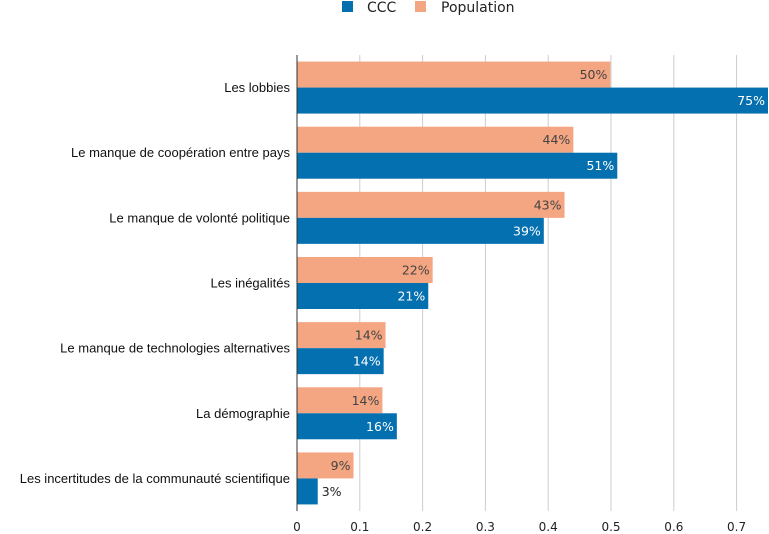  Describe the element at coordinates (199, 217) in the screenshot. I see `category-label: Le manque de volonté politique` at that location.